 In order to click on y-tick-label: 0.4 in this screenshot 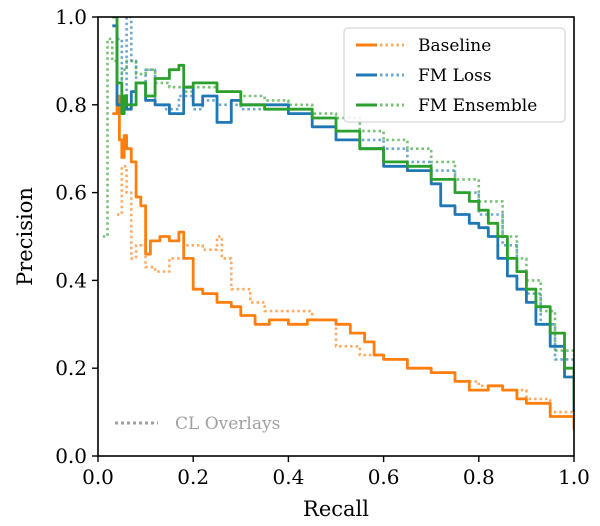, I will do `click(71, 280)`.